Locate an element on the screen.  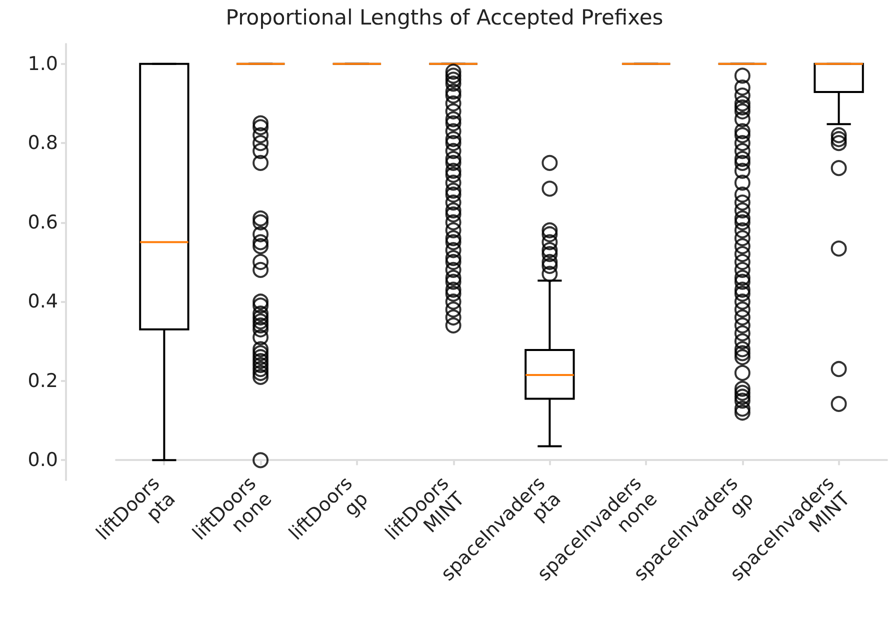
y-tick-label: 0.8 is located at coordinates (43, 143).